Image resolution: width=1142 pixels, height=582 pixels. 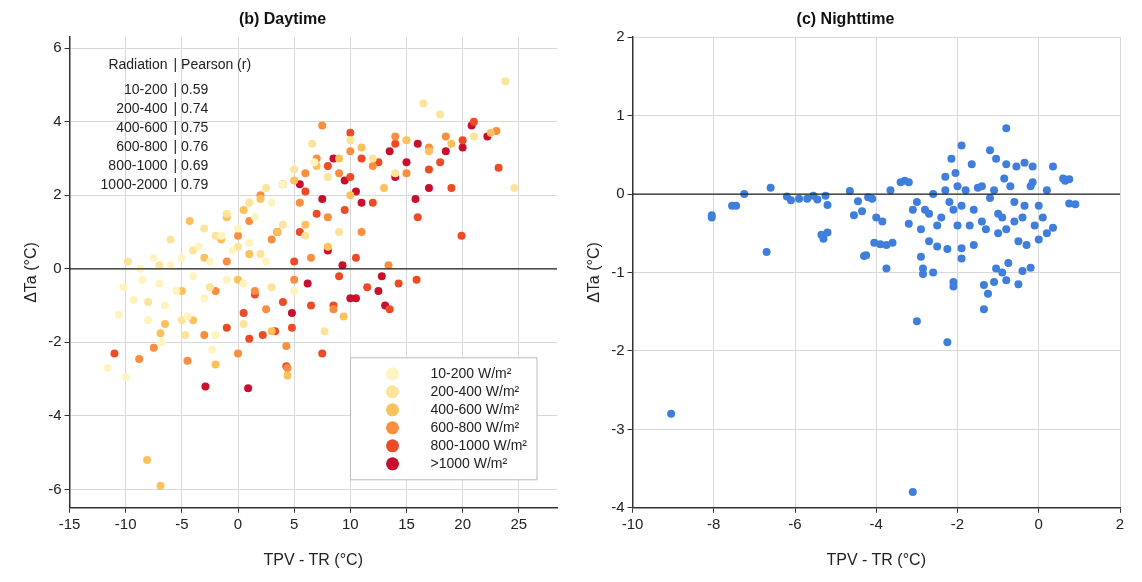 What do you see at coordinates (469, 462) in the screenshot?
I see `legend-label: >1000 W/m²` at bounding box center [469, 462].